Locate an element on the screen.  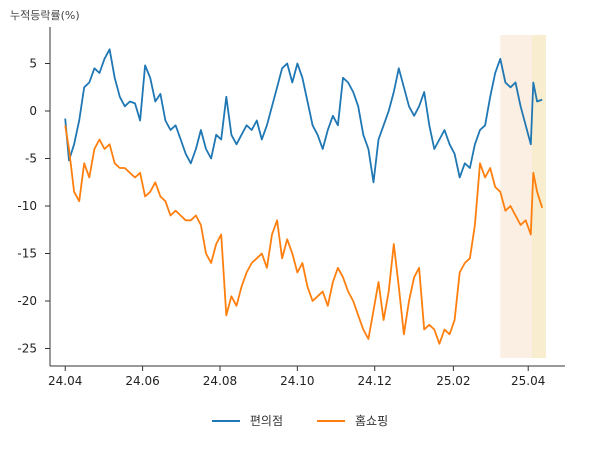
y-tick-label--20: -20 is located at coordinates (27, 301).